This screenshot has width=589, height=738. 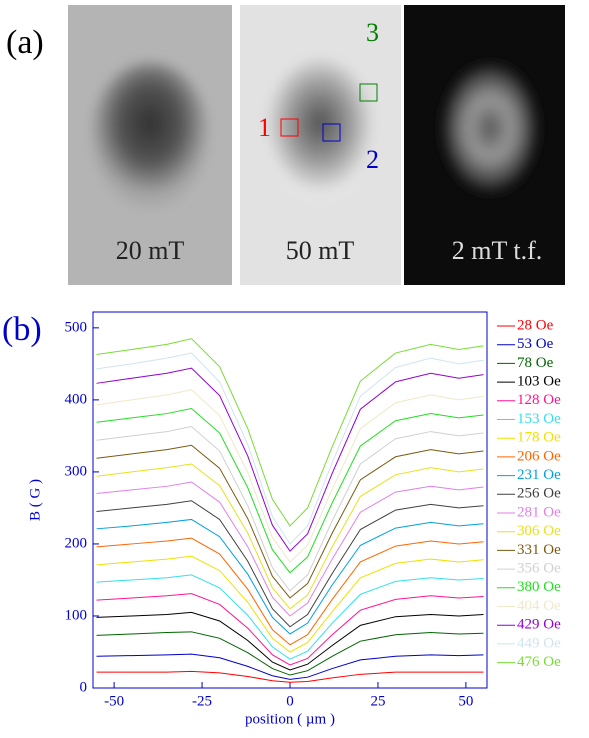 What do you see at coordinates (290, 719) in the screenshot?
I see `x-axis-label: position ( µm )` at bounding box center [290, 719].